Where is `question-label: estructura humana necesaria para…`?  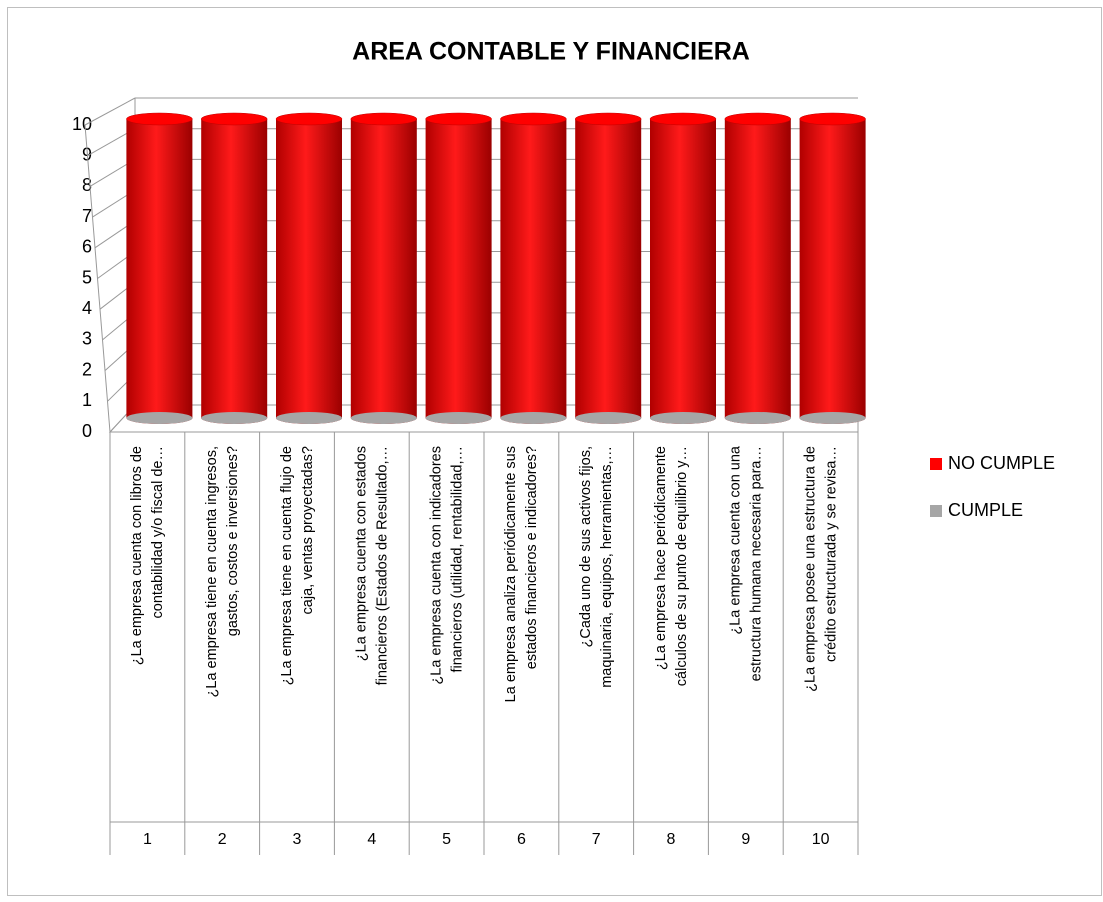 question-label: estructura humana necesaria para… is located at coordinates (757, 563).